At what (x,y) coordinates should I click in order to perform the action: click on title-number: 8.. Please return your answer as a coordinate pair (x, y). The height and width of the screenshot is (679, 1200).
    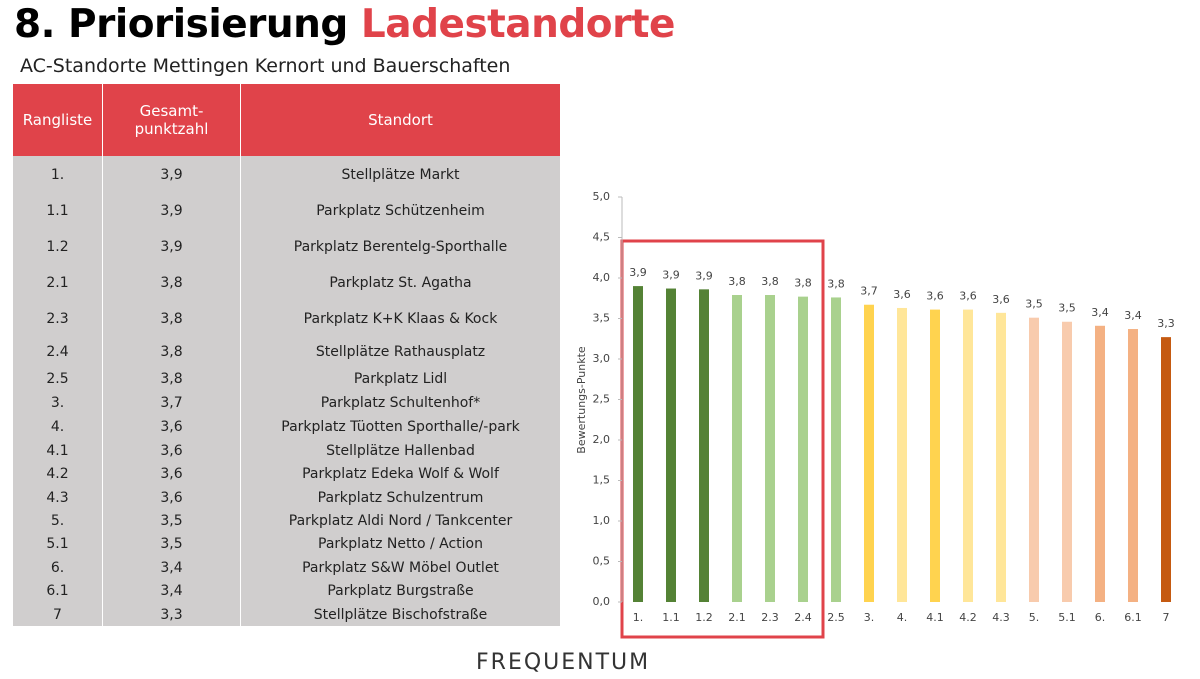
    Looking at the image, I should click on (34, 24).